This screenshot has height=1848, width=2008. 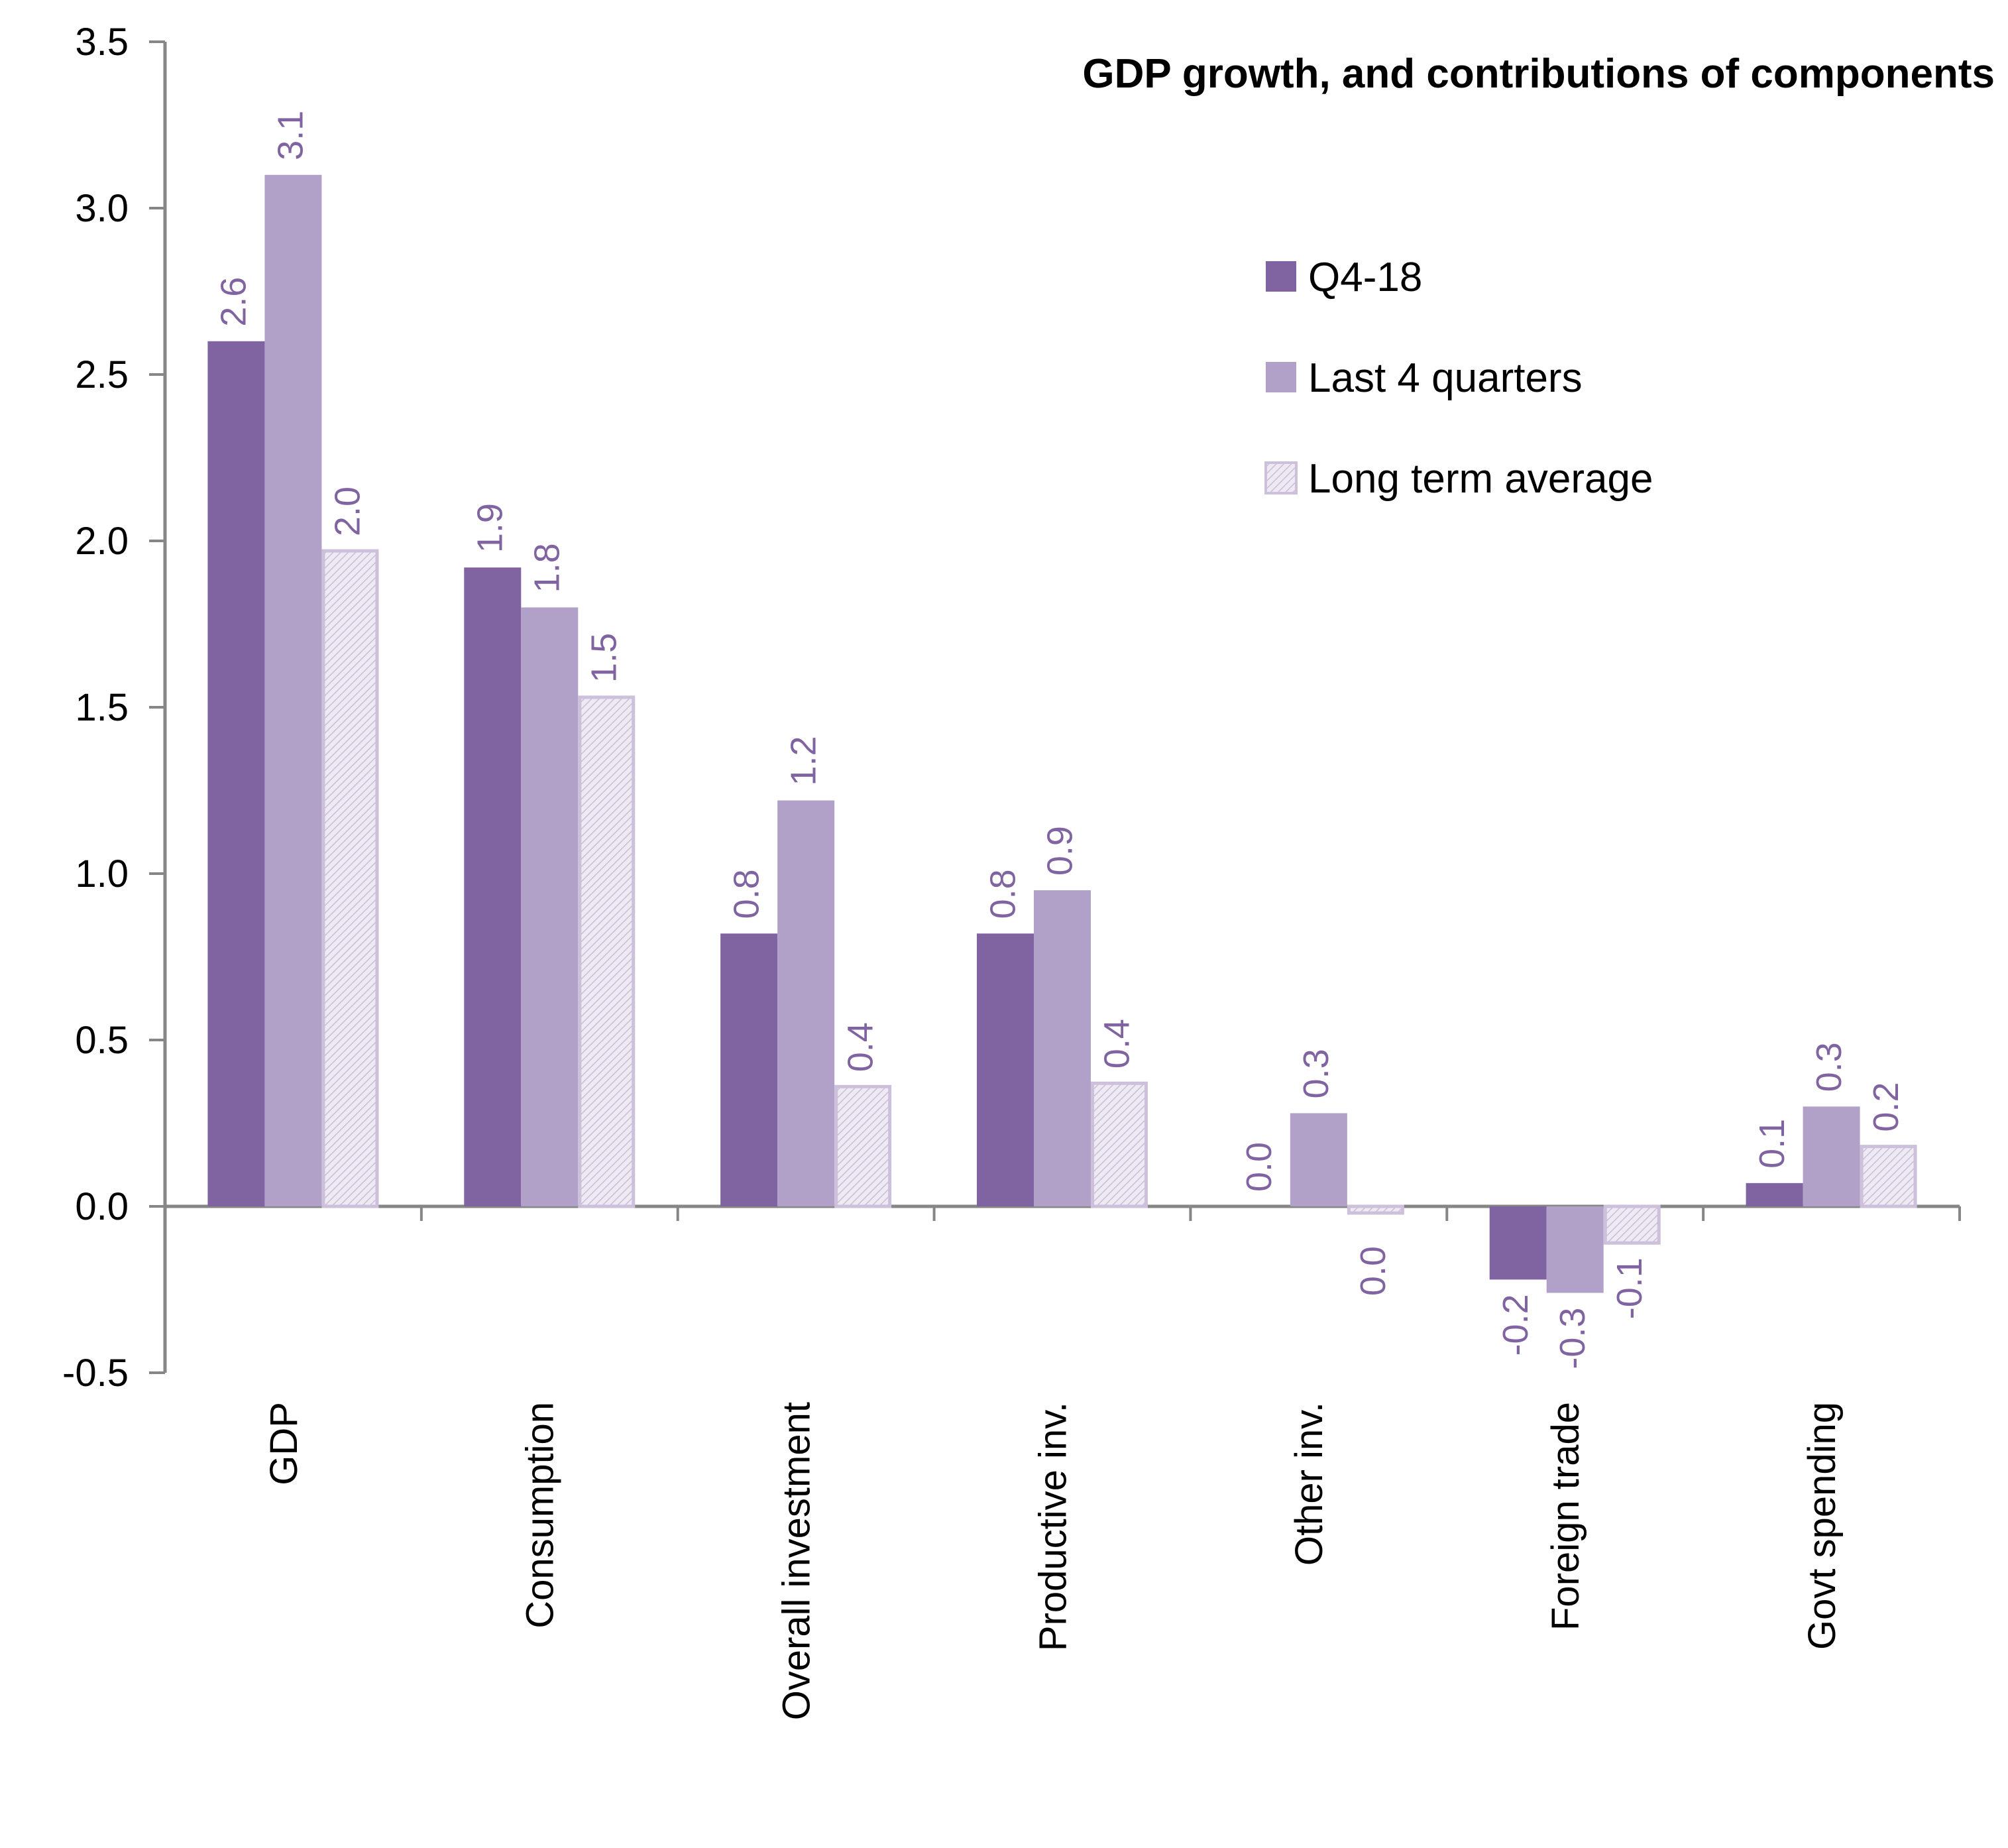 What do you see at coordinates (102, 873) in the screenshot?
I see `y-tick-label: 1.0` at bounding box center [102, 873].